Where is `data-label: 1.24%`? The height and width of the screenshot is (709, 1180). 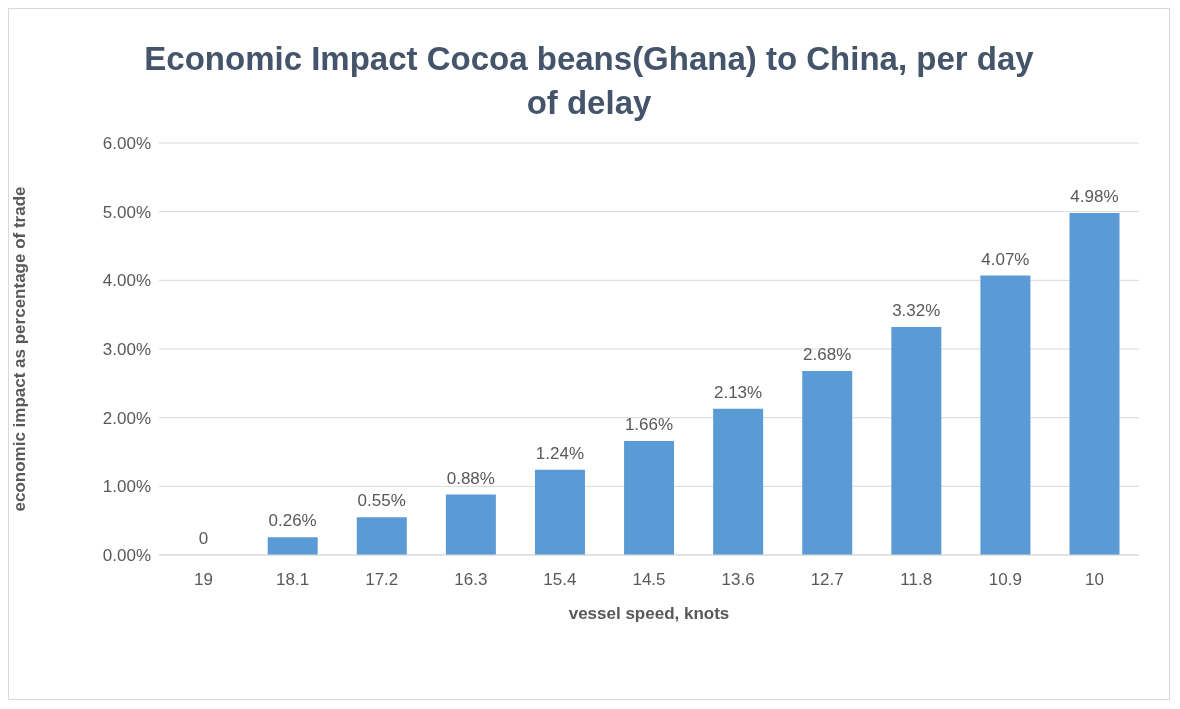
data-label: 1.24% is located at coordinates (559, 453).